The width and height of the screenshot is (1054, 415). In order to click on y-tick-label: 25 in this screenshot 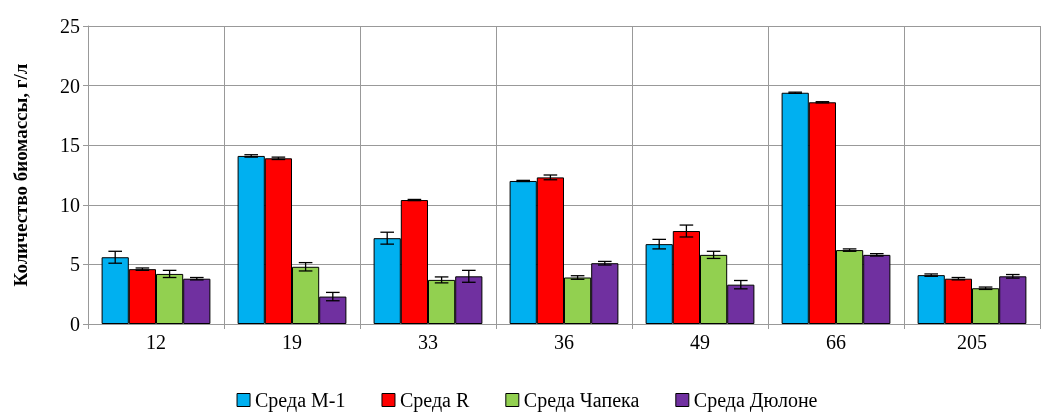, I will do `click(70, 26)`.